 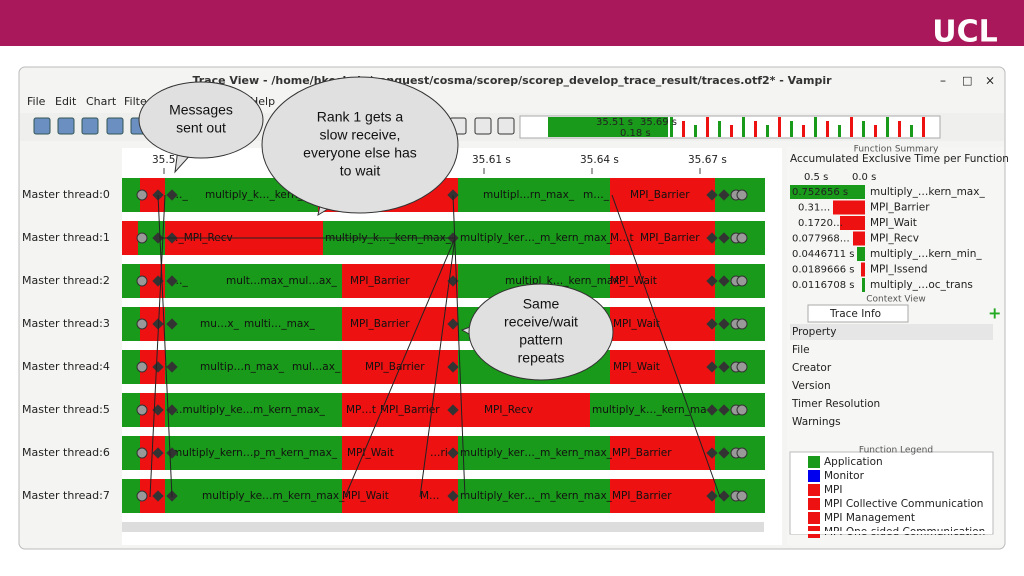 I want to click on row-label: Master thread:3, so click(x=66, y=323).